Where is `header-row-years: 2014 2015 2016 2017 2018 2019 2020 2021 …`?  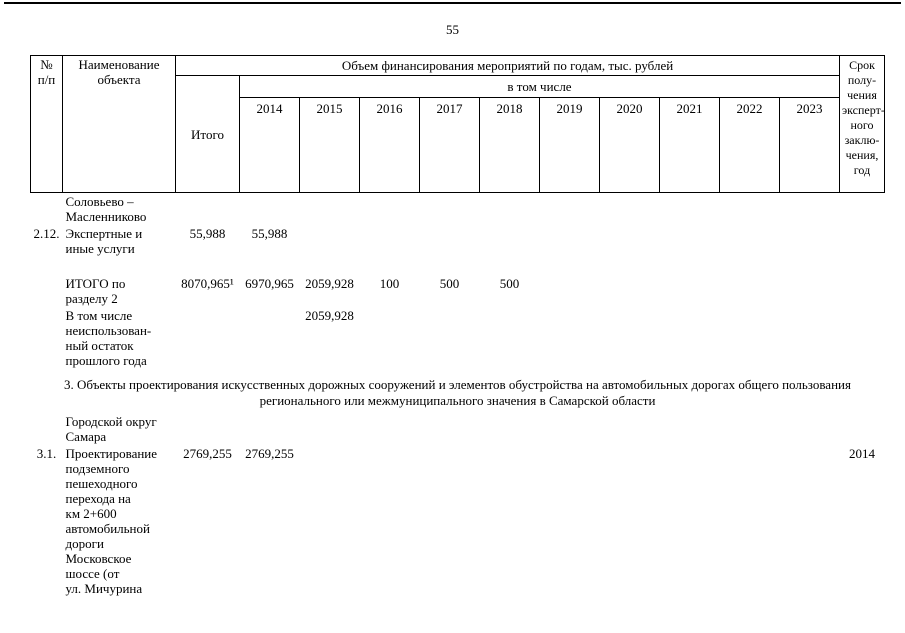
header-row-years: 2014 2015 2016 2017 2018 2019 2020 2021 … is located at coordinates (458, 145).